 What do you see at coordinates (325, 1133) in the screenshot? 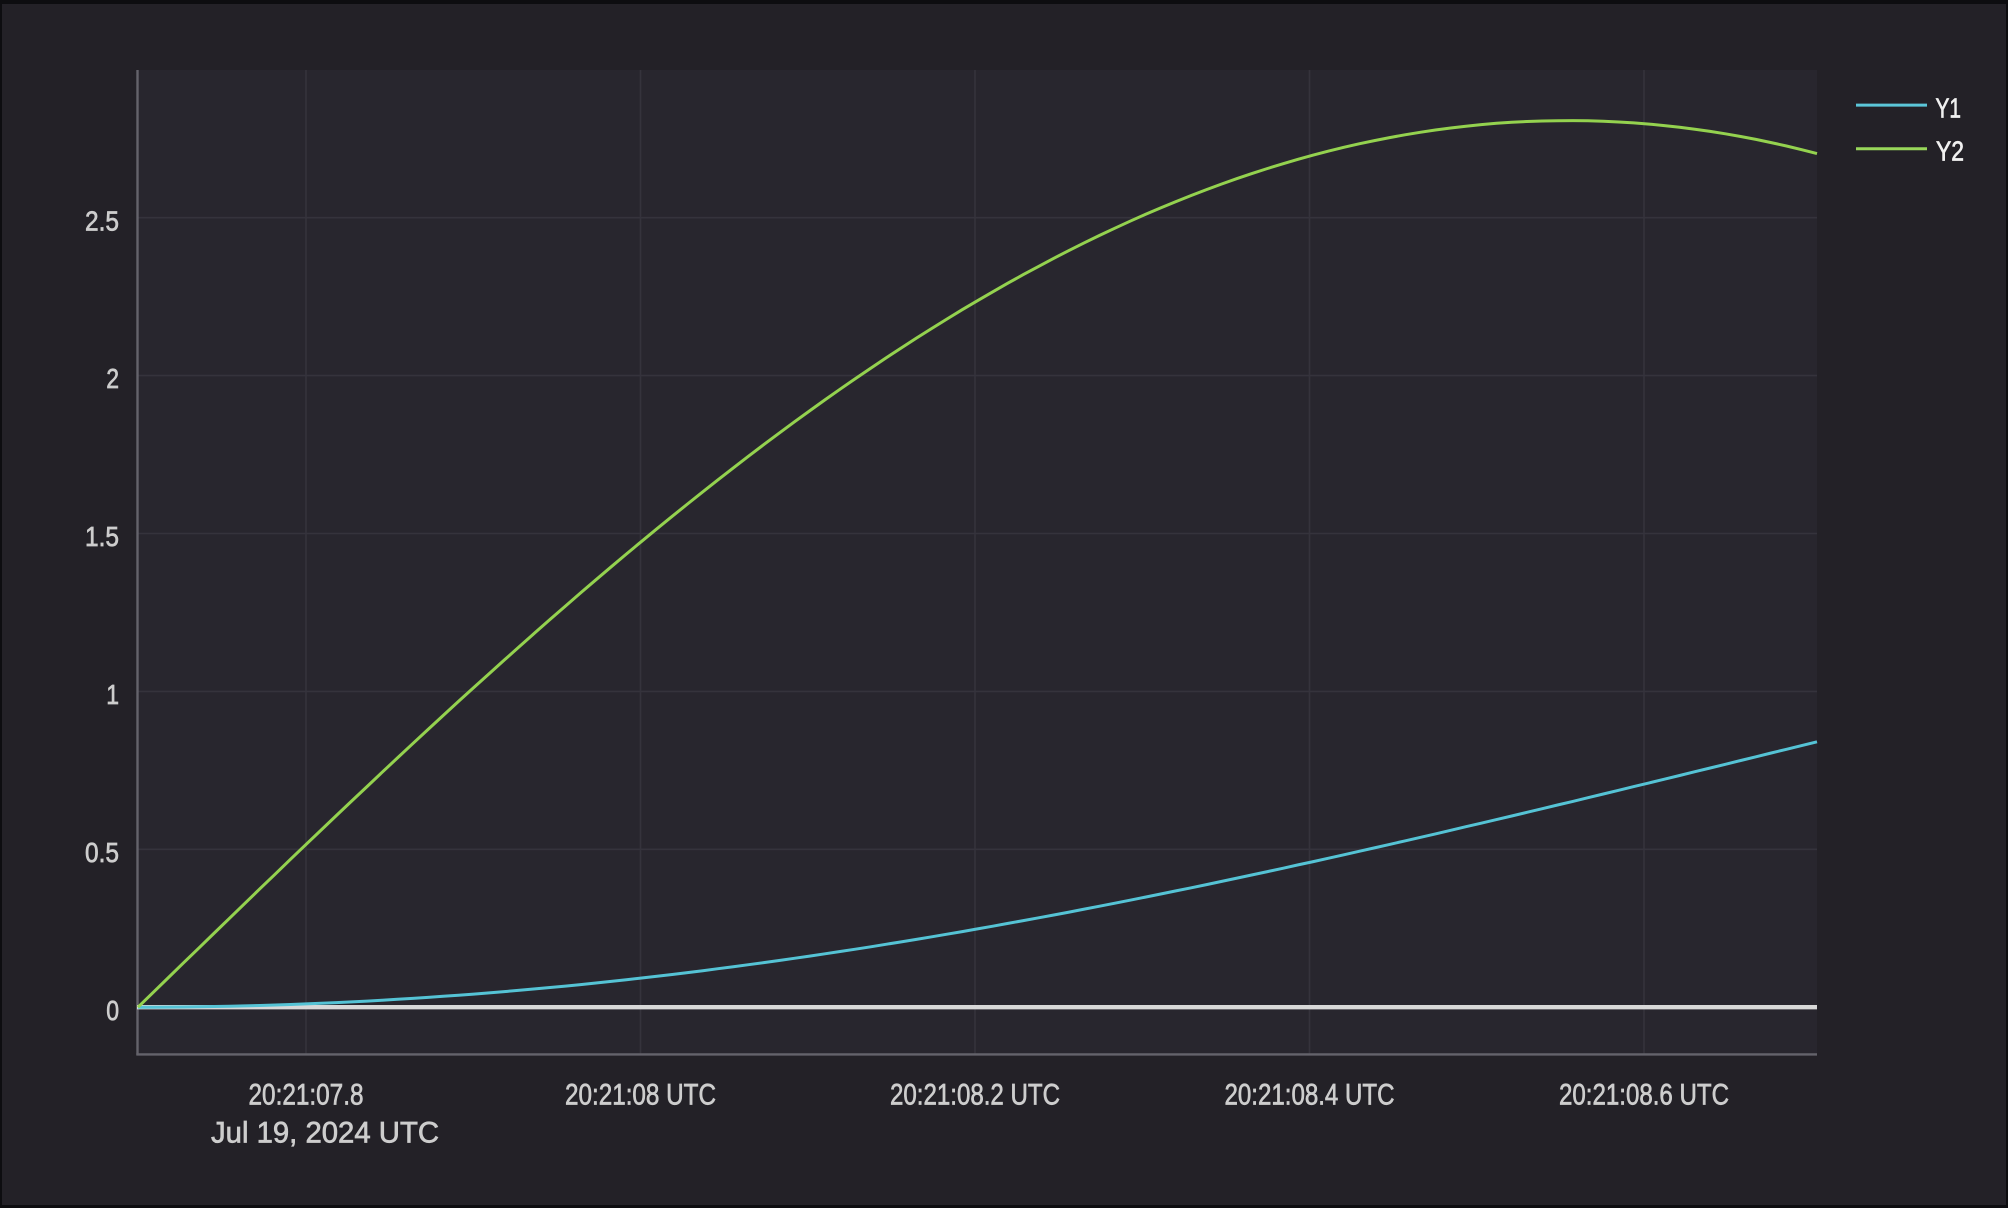
I see `svg-text: Jul 19, 2024 UTC` at bounding box center [325, 1133].